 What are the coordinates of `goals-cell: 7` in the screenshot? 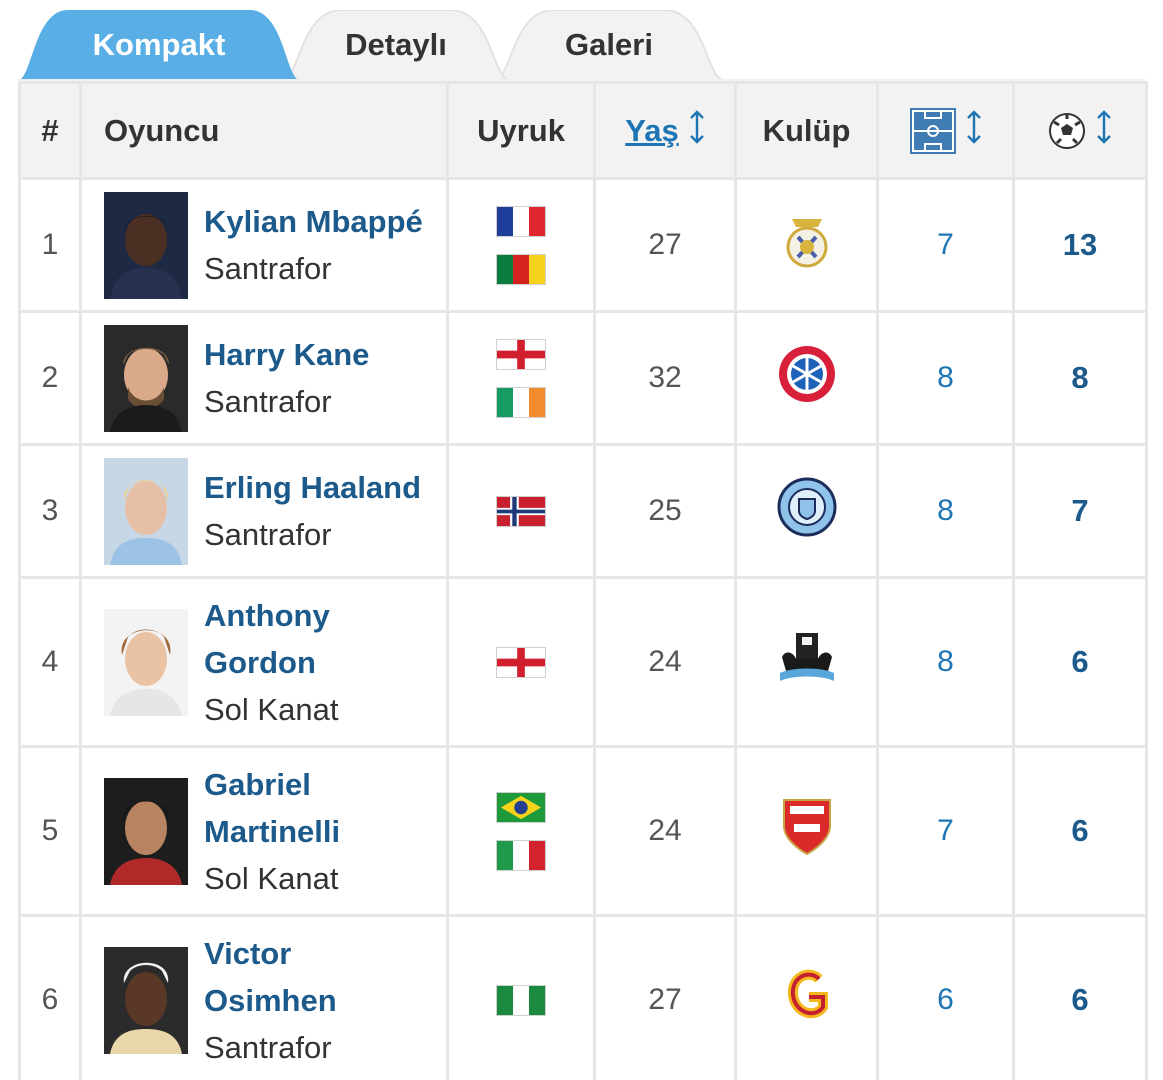 It's located at (1080, 511).